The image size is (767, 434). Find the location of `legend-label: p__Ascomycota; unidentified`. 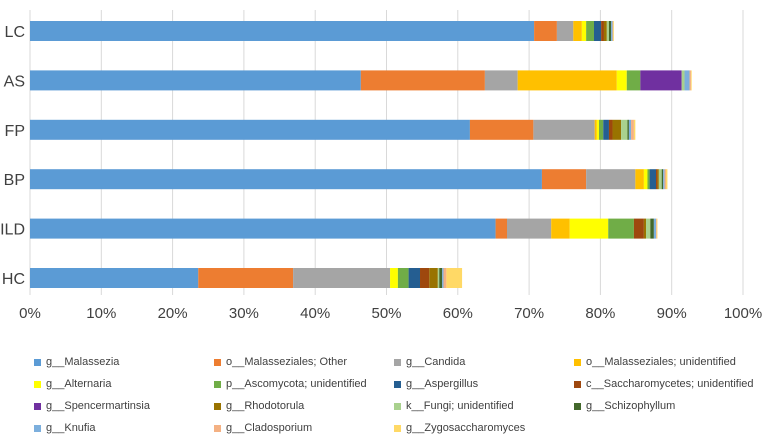

legend-label: p__Ascomycota; unidentified is located at coordinates (296, 384).